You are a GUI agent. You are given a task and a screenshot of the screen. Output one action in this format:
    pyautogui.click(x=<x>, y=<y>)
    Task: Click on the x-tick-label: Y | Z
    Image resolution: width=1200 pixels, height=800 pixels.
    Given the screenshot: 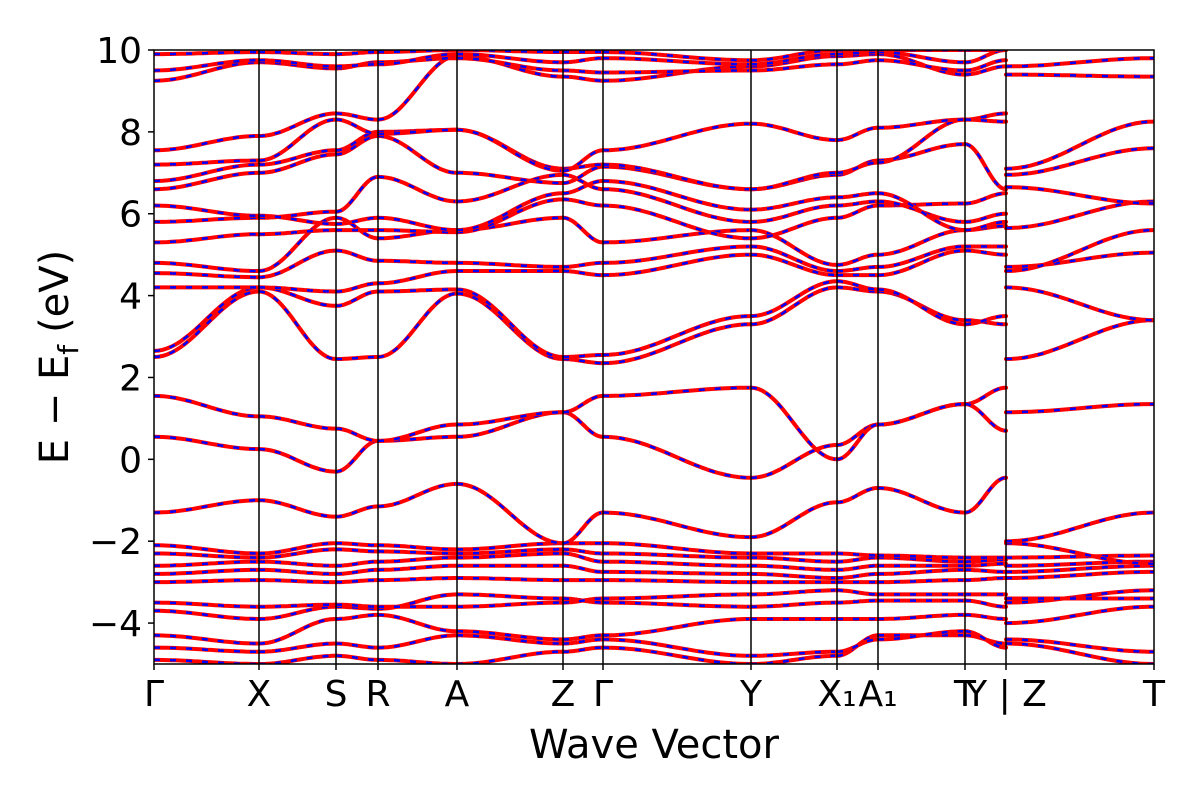 What is the action you would take?
    pyautogui.click(x=1005, y=694)
    